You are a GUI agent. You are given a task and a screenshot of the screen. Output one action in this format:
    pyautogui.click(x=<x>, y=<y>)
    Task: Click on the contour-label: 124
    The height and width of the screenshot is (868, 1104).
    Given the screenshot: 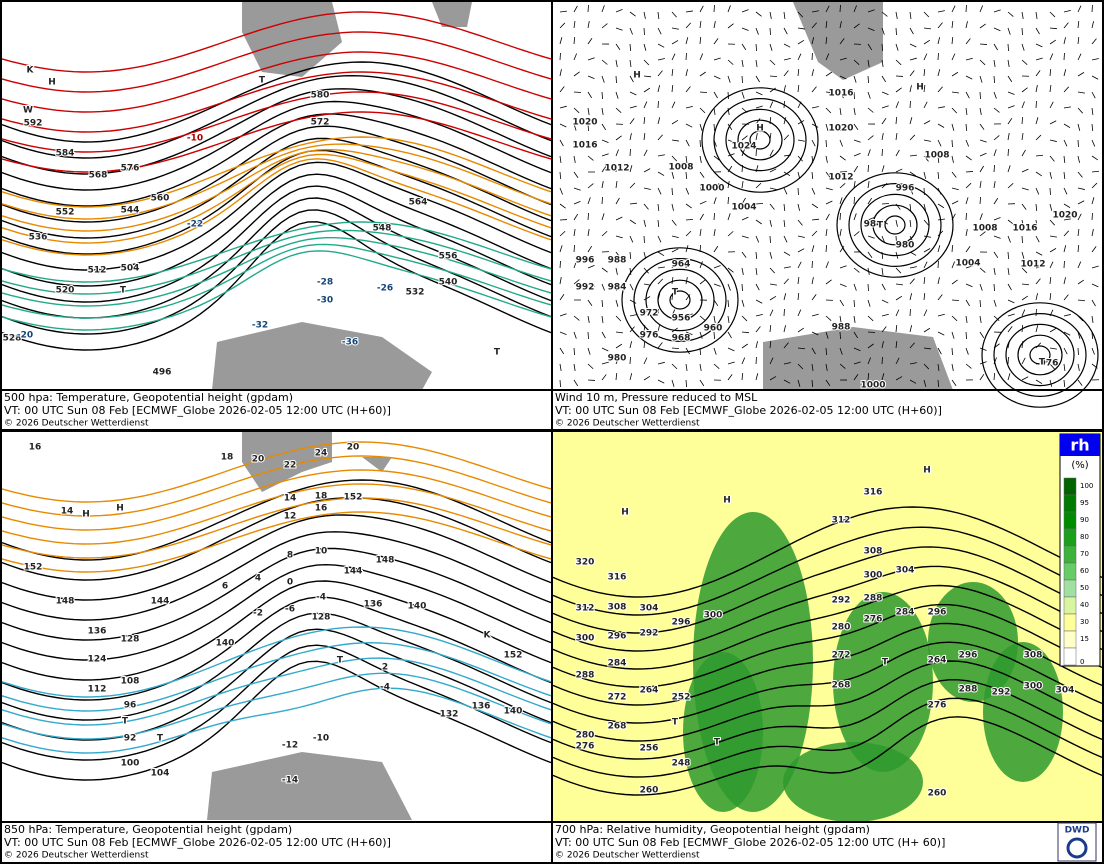 What is the action you would take?
    pyautogui.click(x=97, y=660)
    